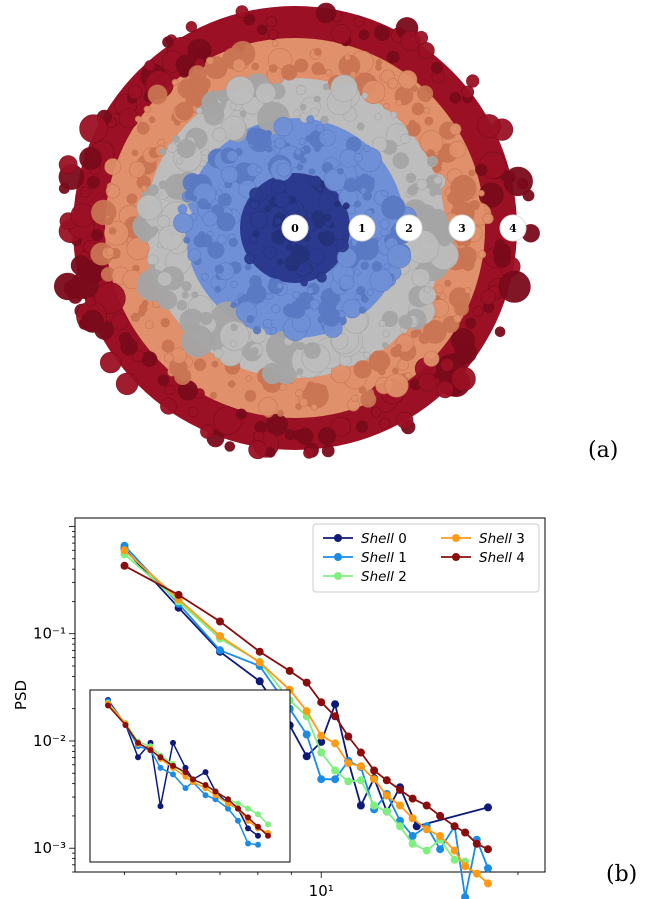 The image size is (649, 899). What do you see at coordinates (502, 539) in the screenshot?
I see `legend-label: Shell 3` at bounding box center [502, 539].